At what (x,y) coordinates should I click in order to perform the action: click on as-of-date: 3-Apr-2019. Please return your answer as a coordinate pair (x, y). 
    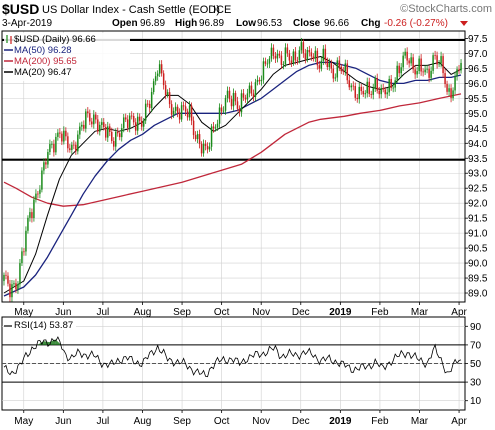
    Looking at the image, I should click on (27, 23).